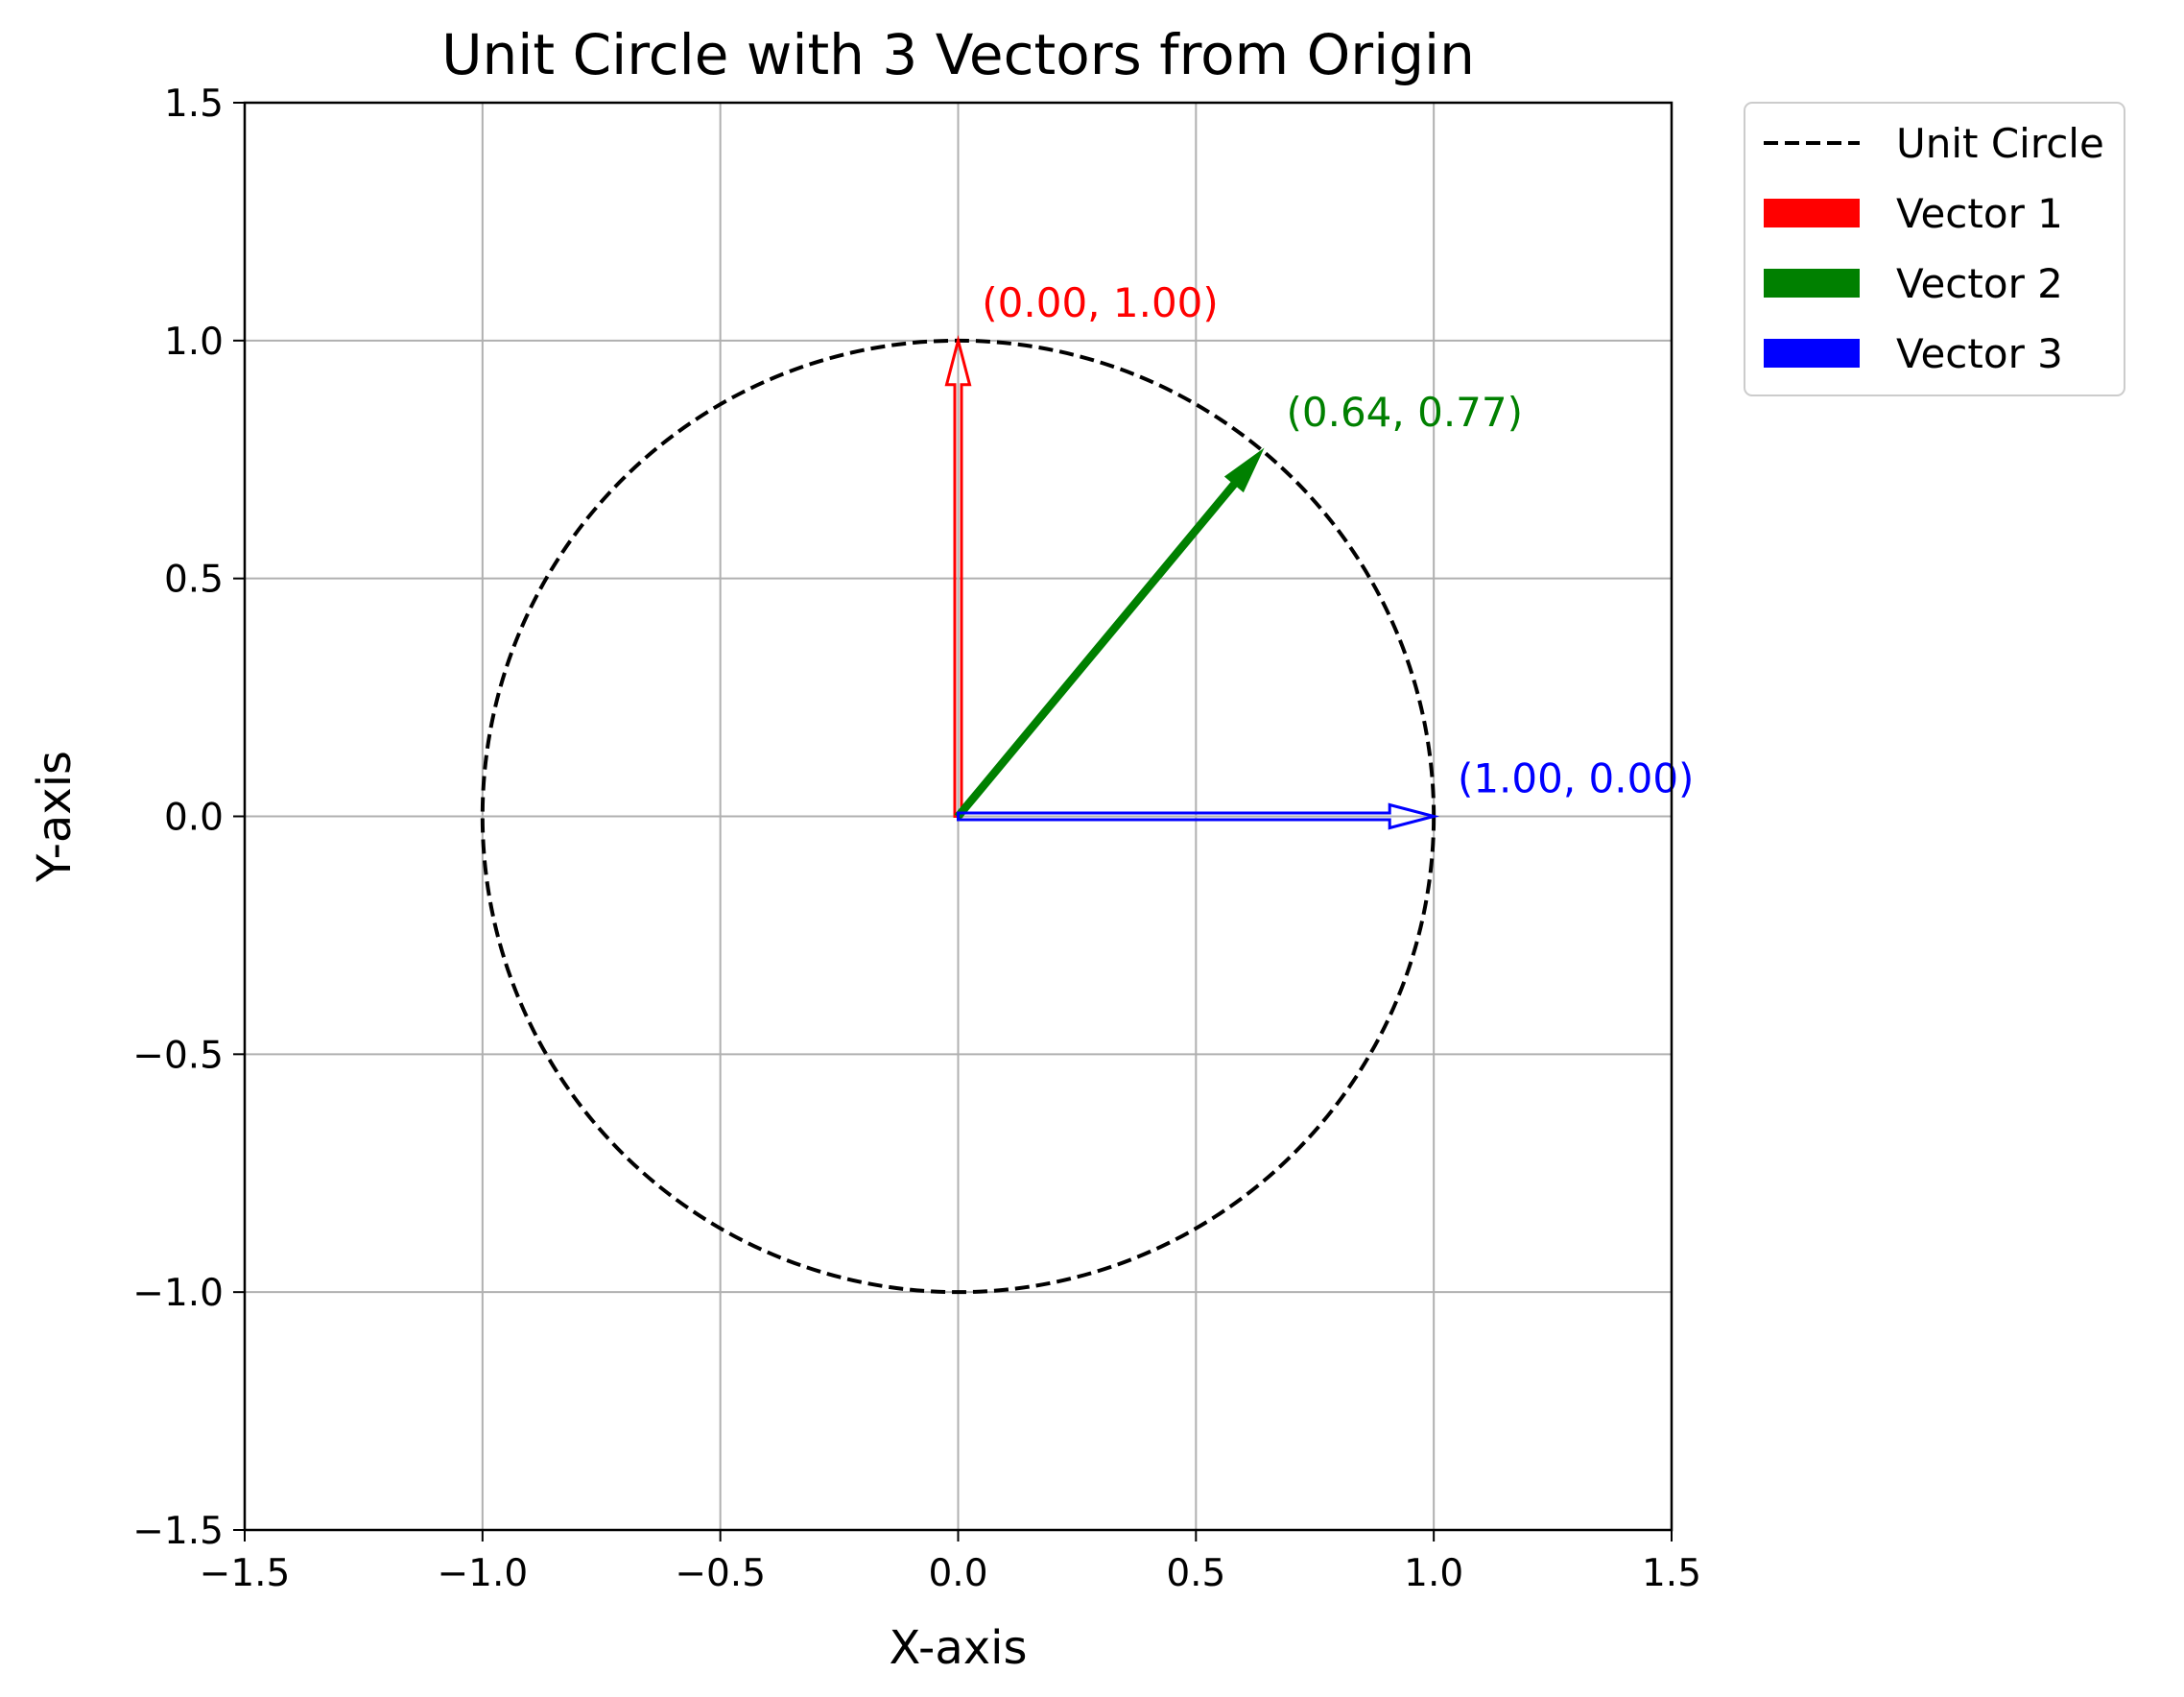  I want to click on legend-frame, so click(1934, 249).